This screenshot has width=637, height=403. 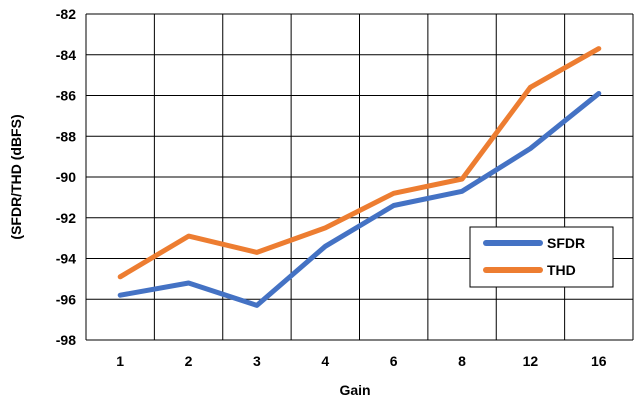 I want to click on y-tick-label: -86, so click(x=66, y=96).